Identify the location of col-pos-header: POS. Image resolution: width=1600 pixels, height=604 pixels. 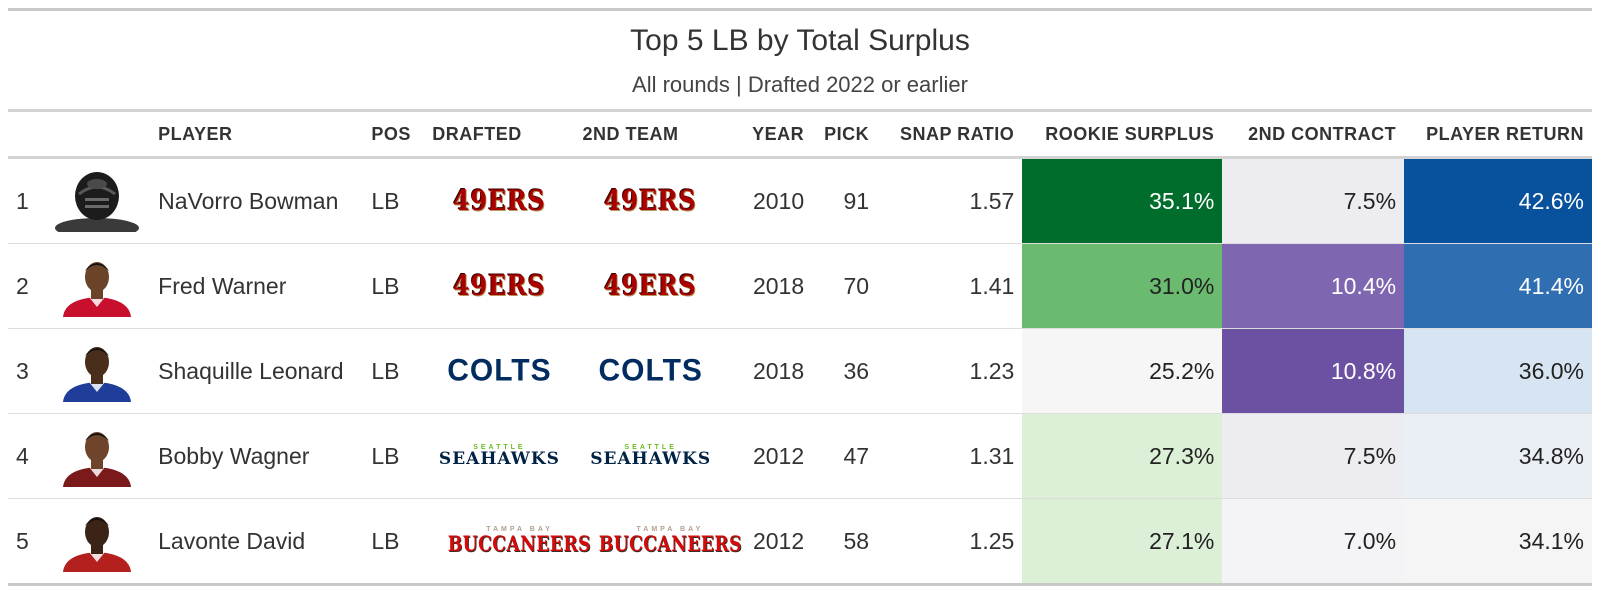
(394, 135).